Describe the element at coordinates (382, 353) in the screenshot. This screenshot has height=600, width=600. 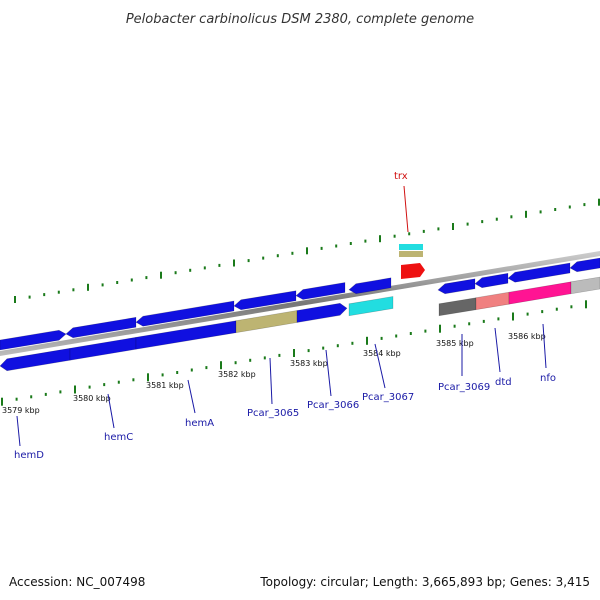
I see `kbp-label: 3584 kbp` at that location.